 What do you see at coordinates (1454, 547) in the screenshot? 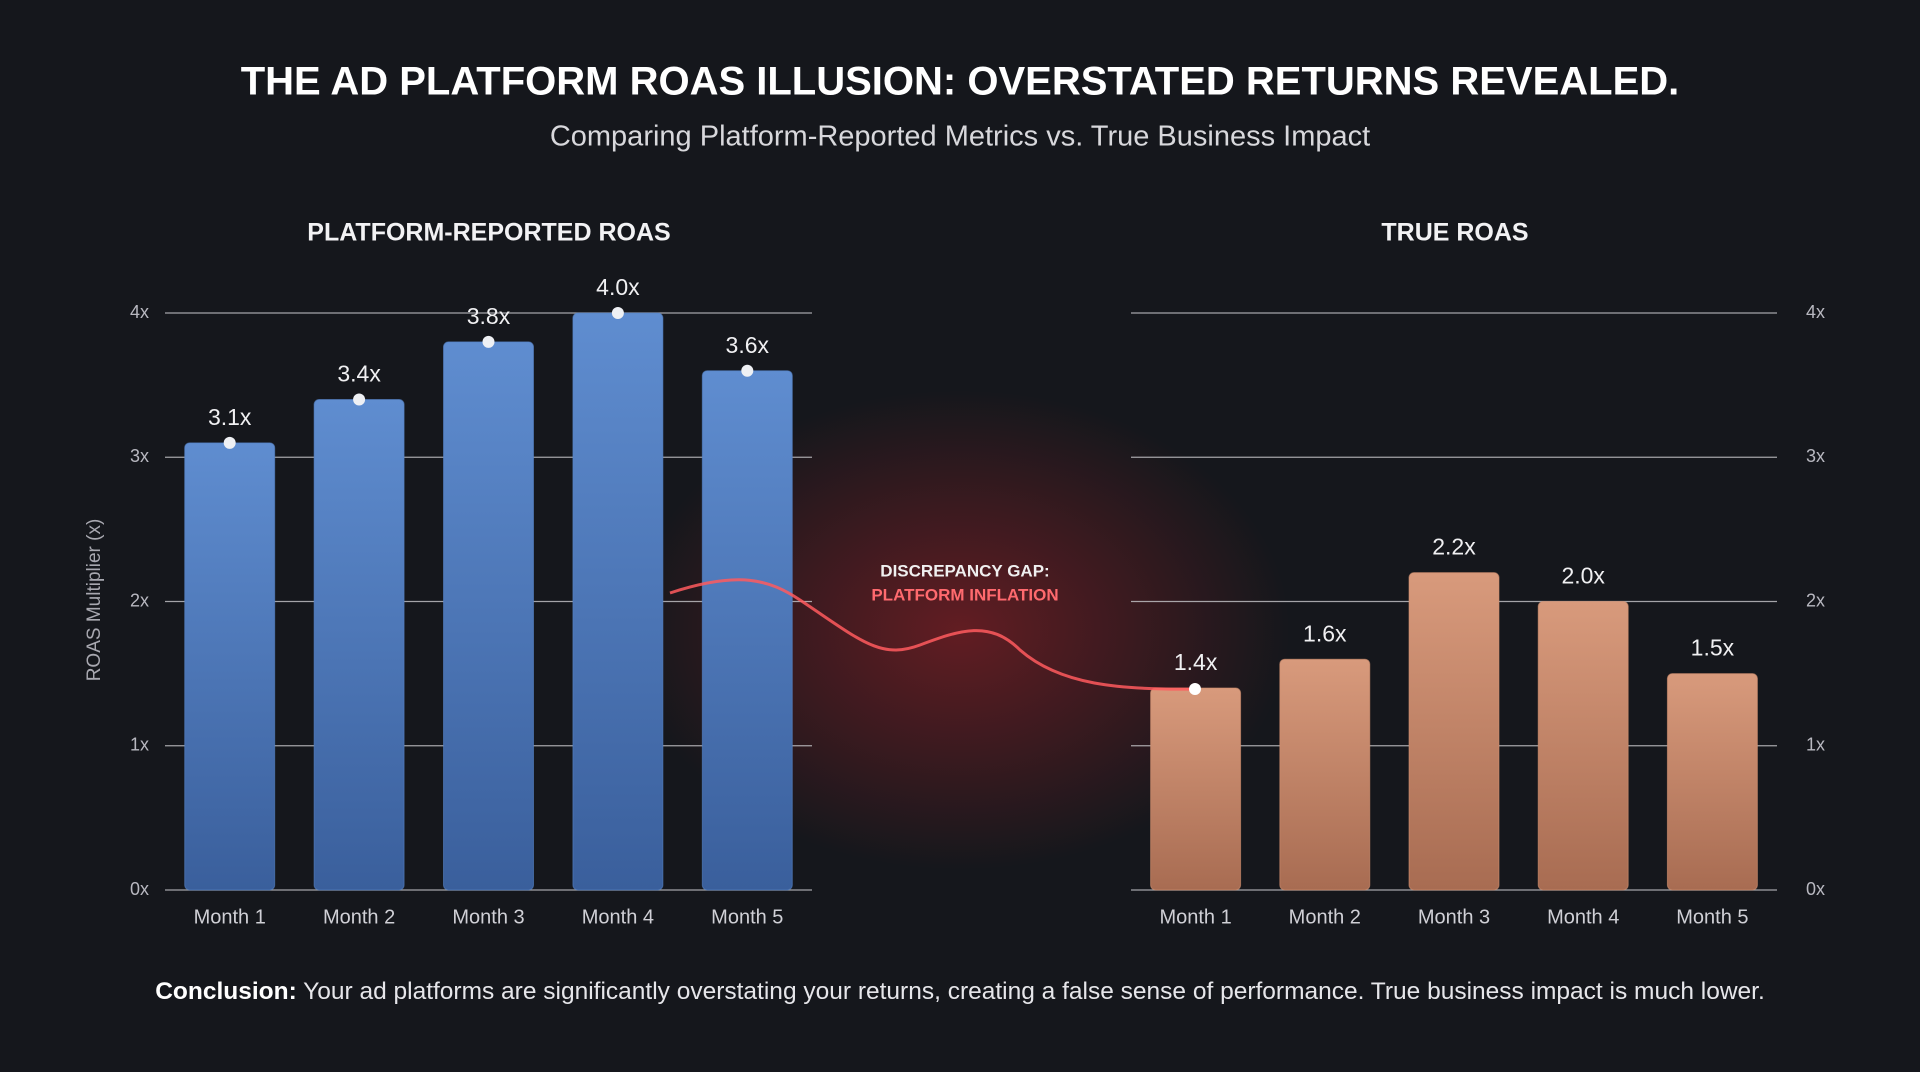
I see `value-label: 2.2x` at bounding box center [1454, 547].